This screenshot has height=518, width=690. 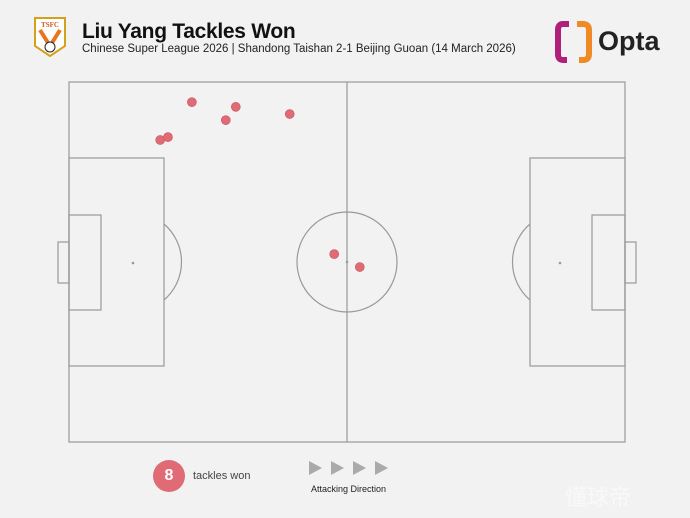 I want to click on center-circle, so click(x=347, y=262).